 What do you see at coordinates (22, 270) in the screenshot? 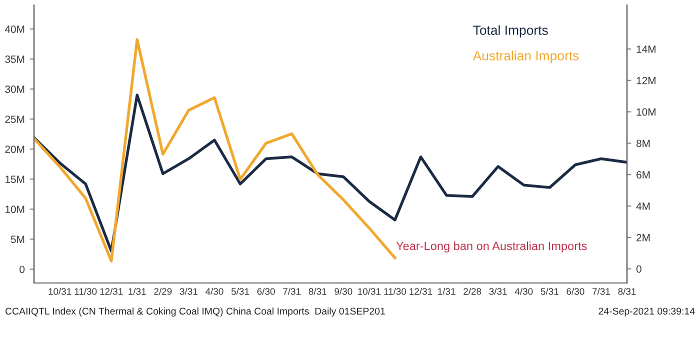
I see `y-tick-label: 0` at bounding box center [22, 270].